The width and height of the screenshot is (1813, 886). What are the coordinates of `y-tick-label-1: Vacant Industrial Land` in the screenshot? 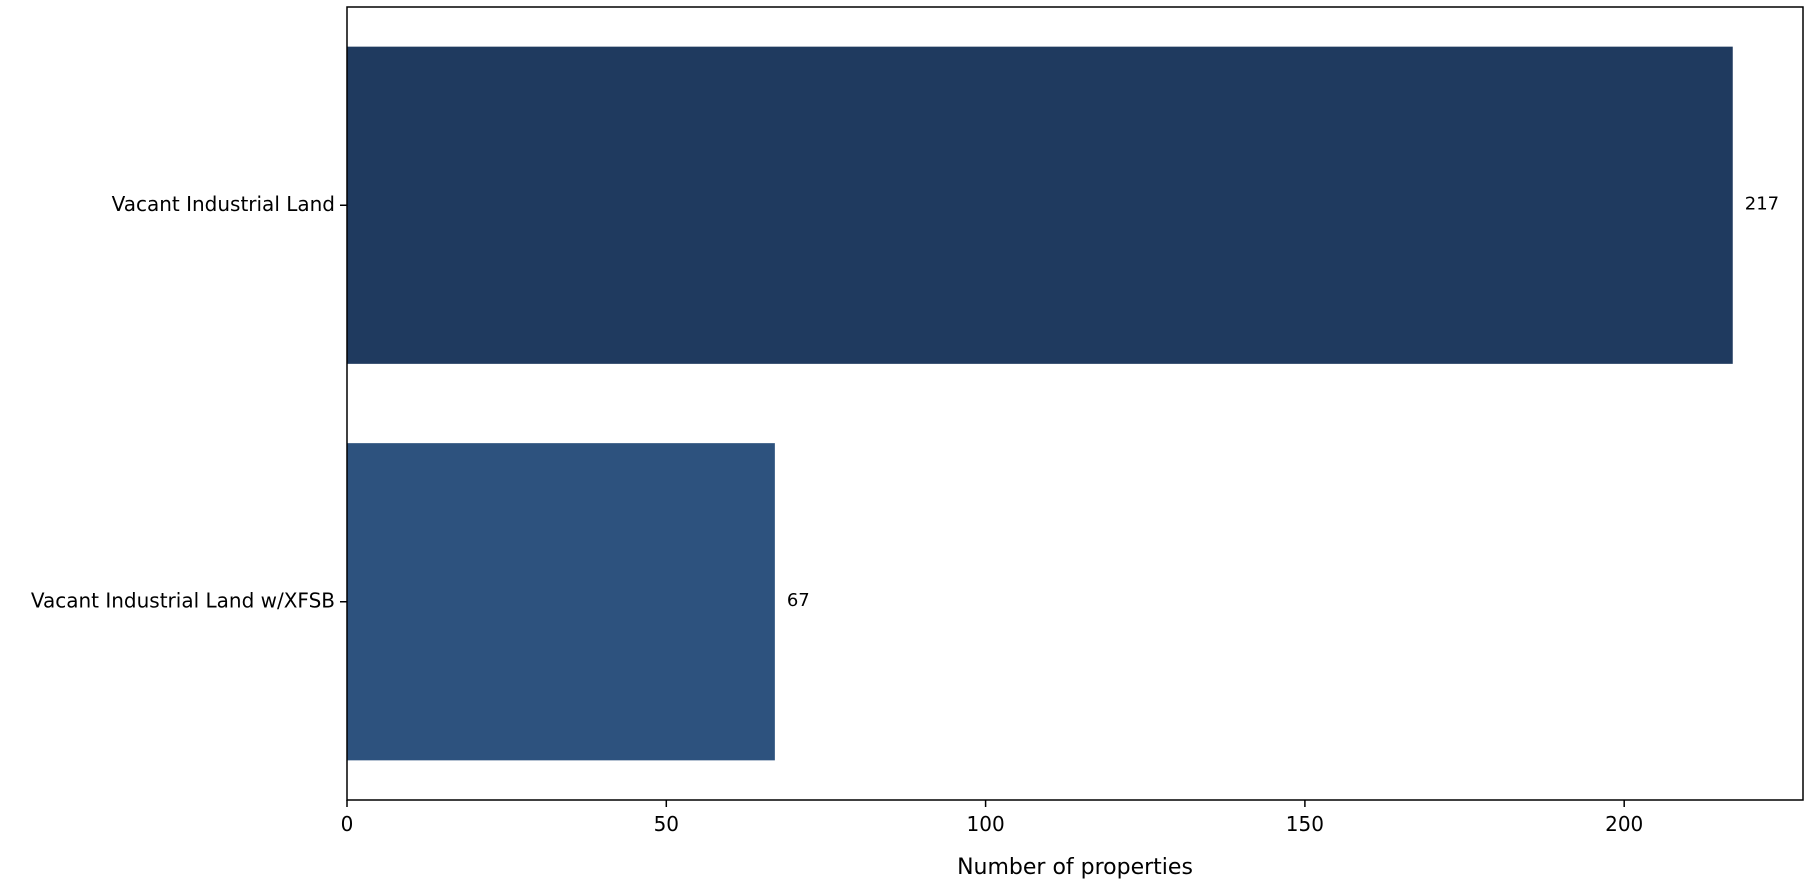 It's located at (223, 204).